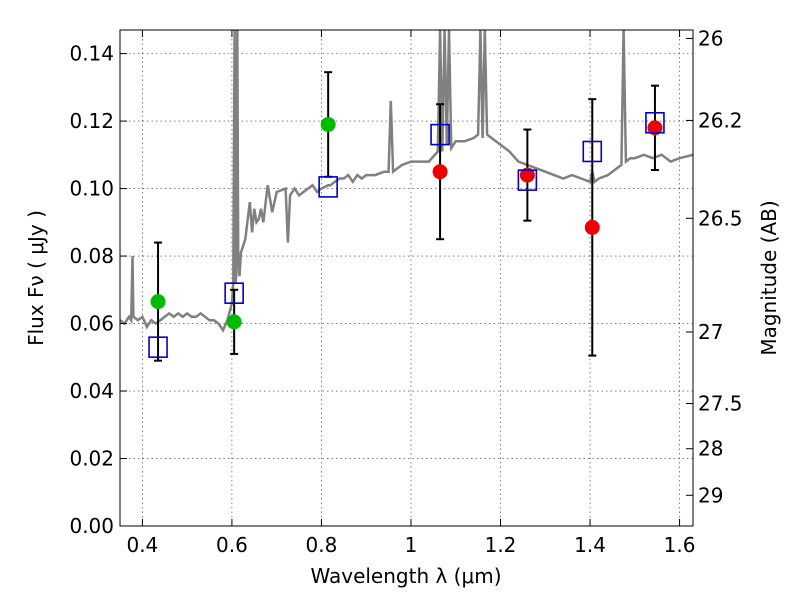 This screenshot has height=600, width=800. I want to click on y-tick-label: 0.12, so click(91, 121).